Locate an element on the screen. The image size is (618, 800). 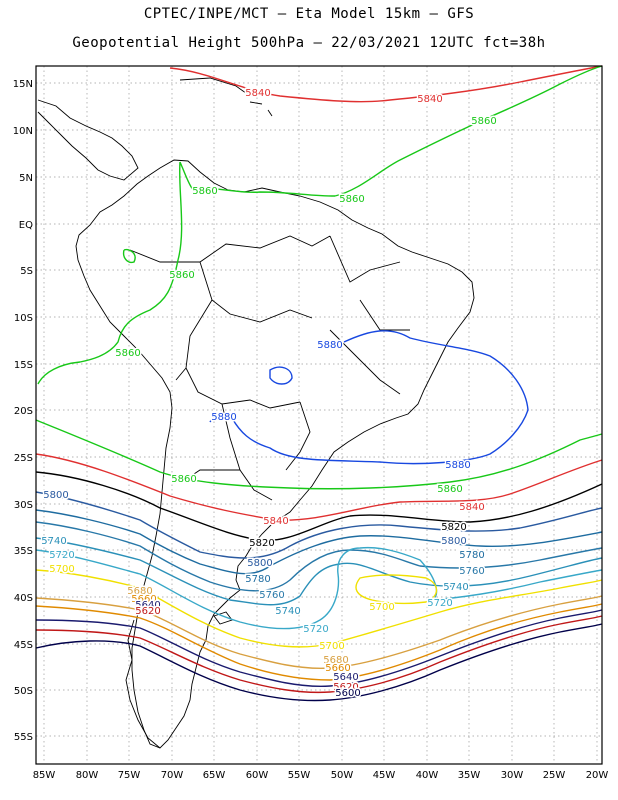
lon-tick-label: 65W is located at coordinates (214, 775).